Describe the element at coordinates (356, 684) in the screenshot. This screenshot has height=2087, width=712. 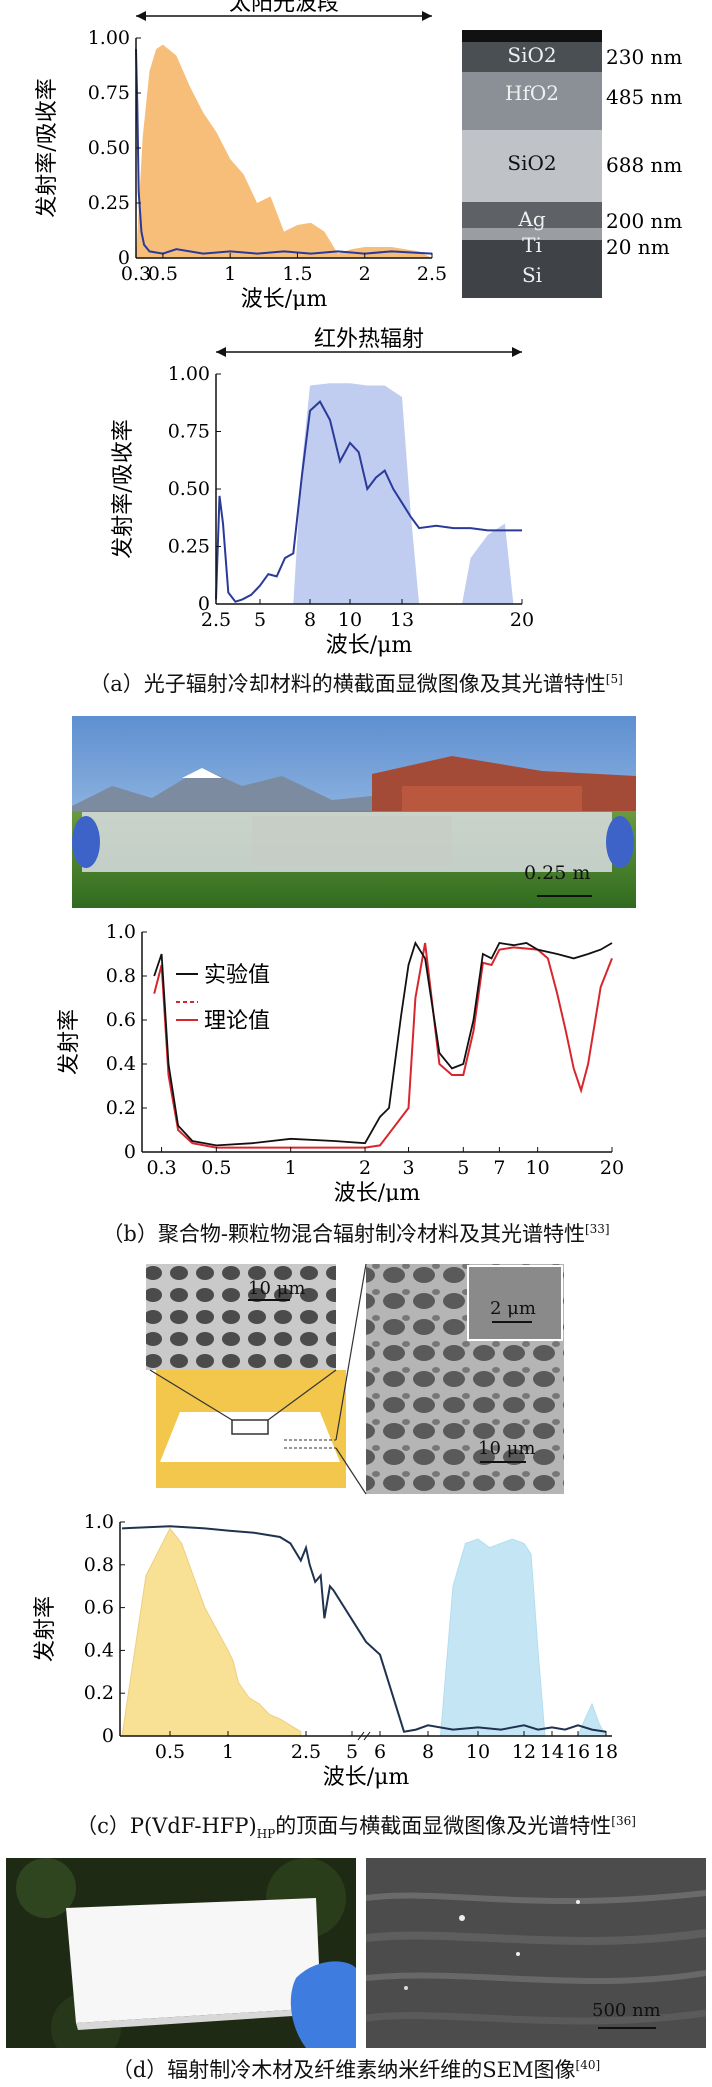
I see `caption-a: （a）光子辐射冷却材料的横截面显微图像及其光谱特性[5]` at that location.